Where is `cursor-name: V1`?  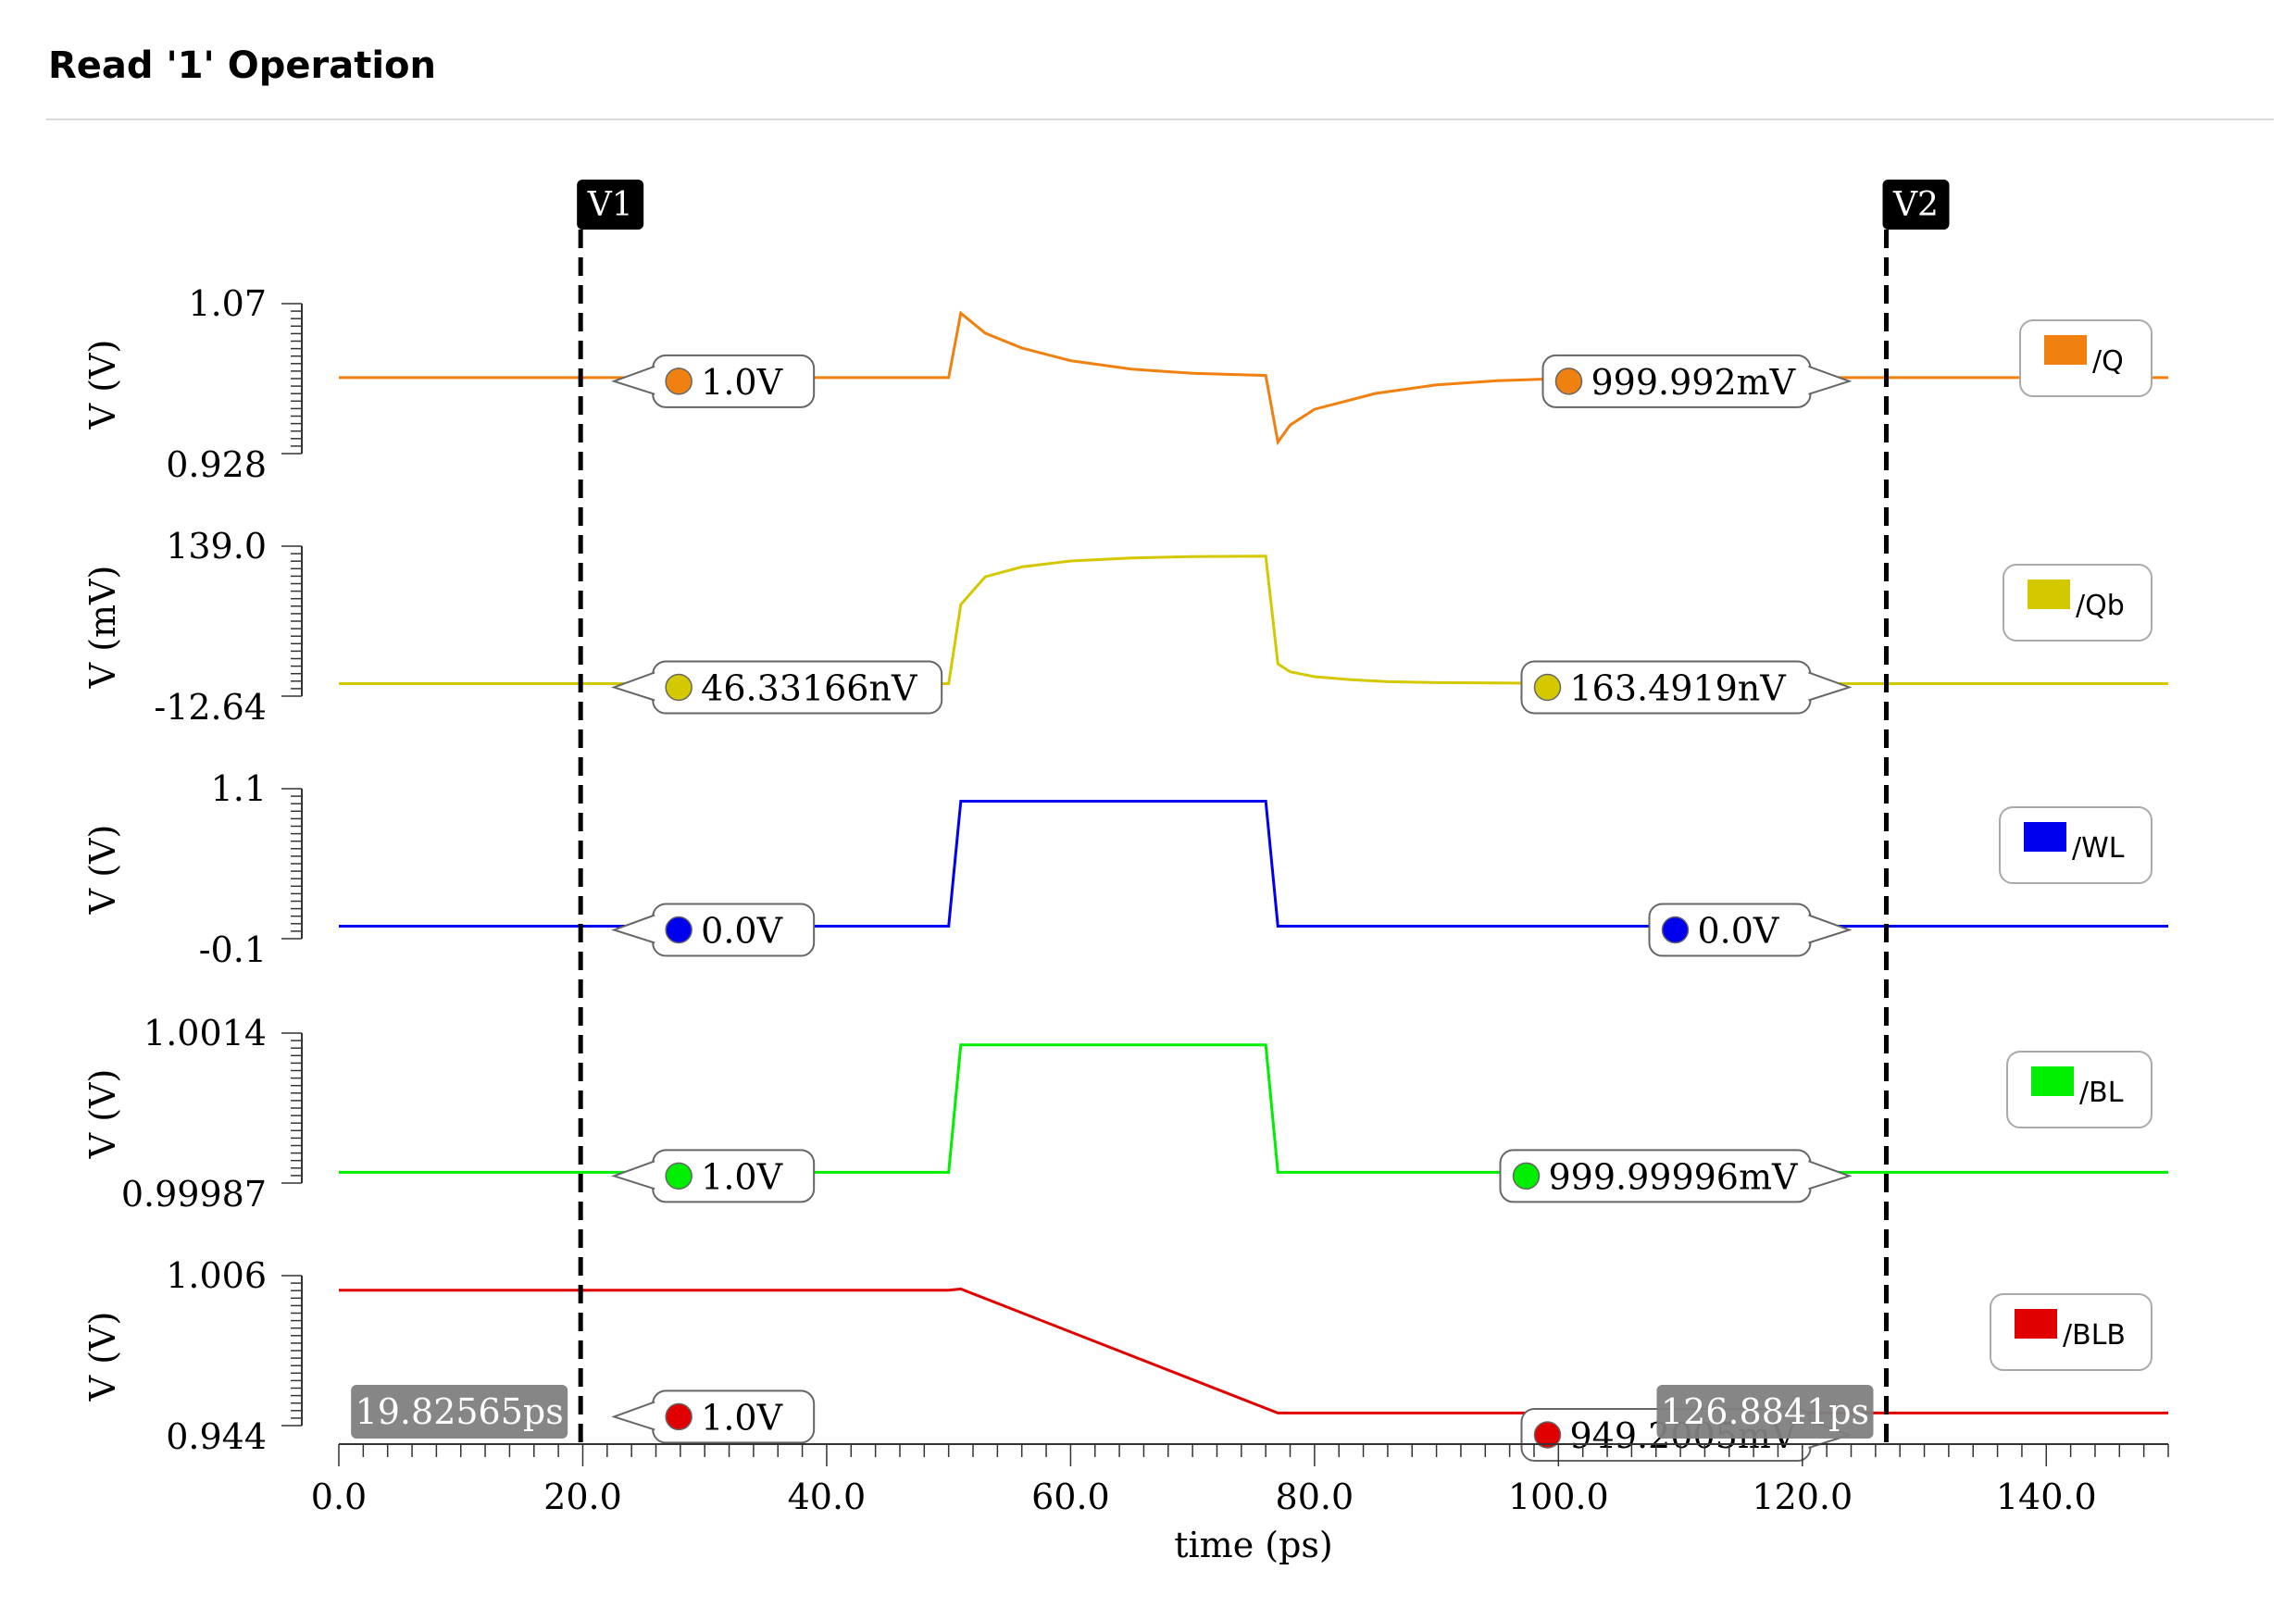
cursor-name: V1 is located at coordinates (610, 205).